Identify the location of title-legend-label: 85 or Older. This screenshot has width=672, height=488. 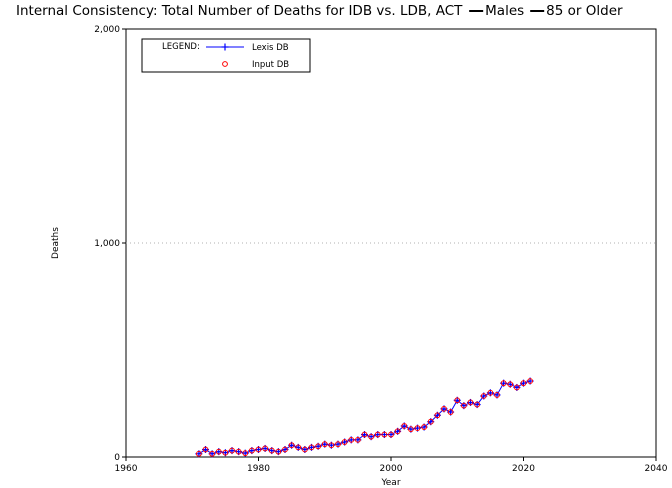
(584, 11).